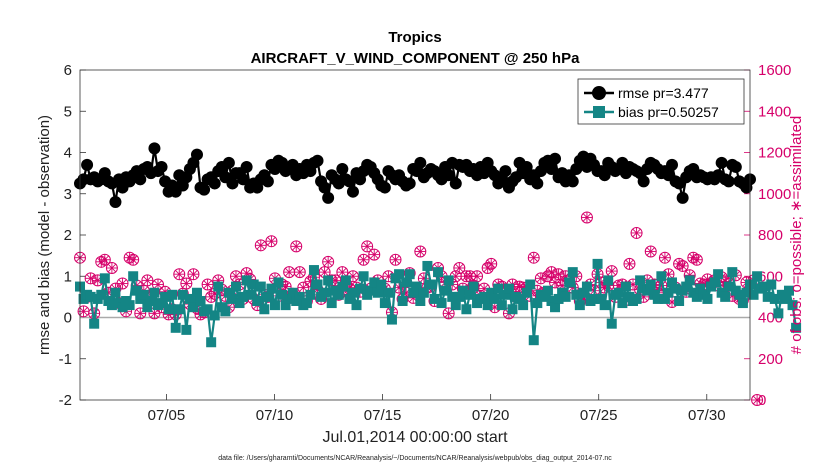  I want to click on legend-box, so click(661, 101).